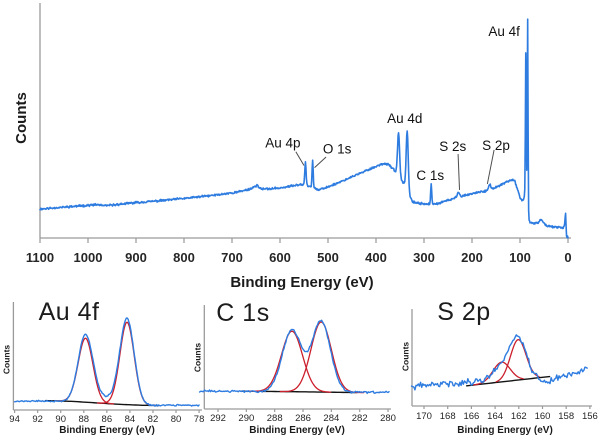  I want to click on s2p-x-tick-label: 158, so click(566, 416).